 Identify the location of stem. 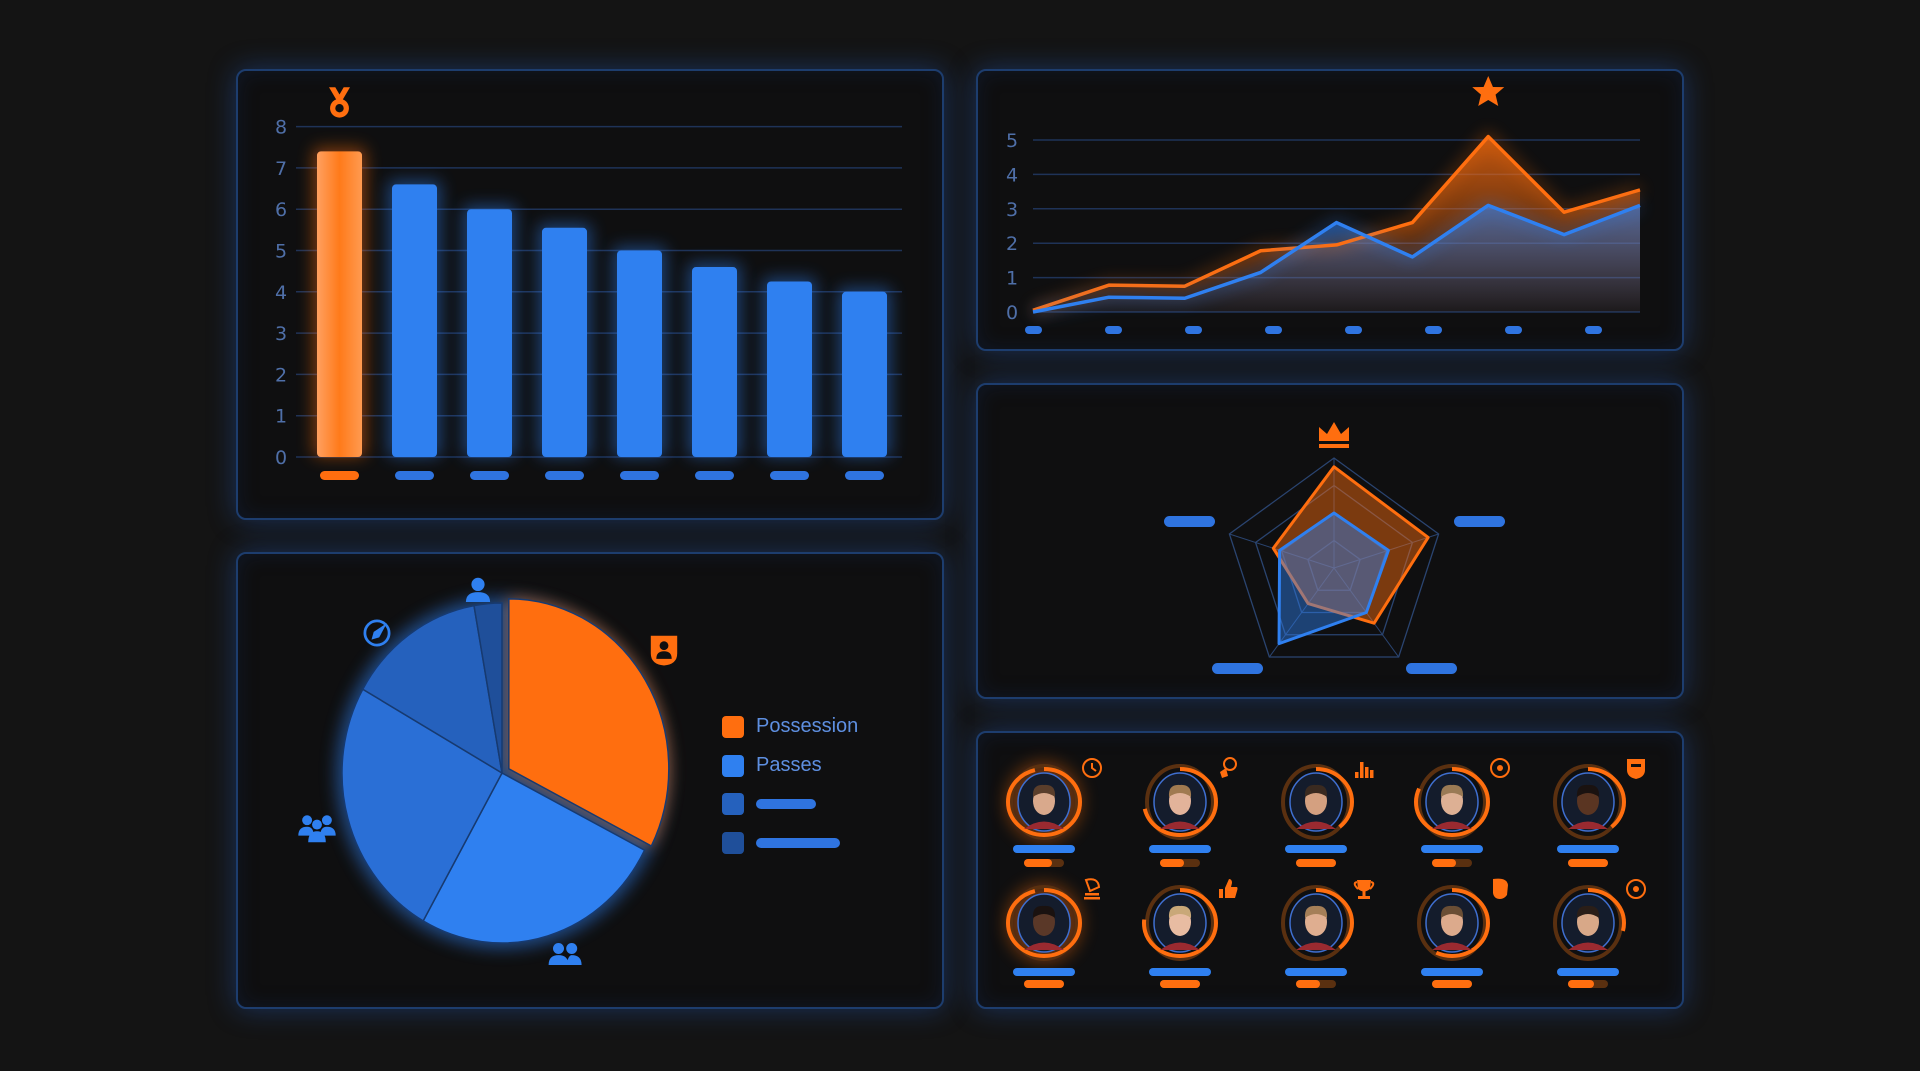
(1364, 893).